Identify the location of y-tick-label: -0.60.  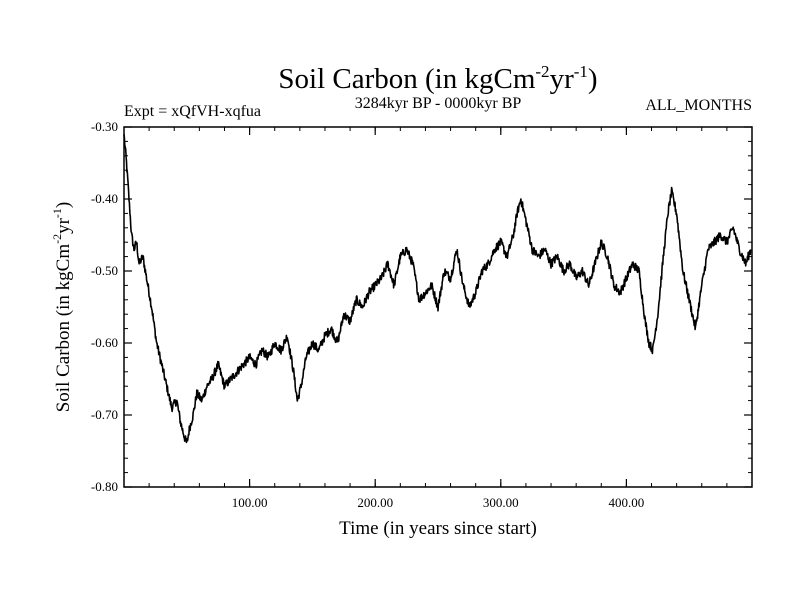
(104, 342).